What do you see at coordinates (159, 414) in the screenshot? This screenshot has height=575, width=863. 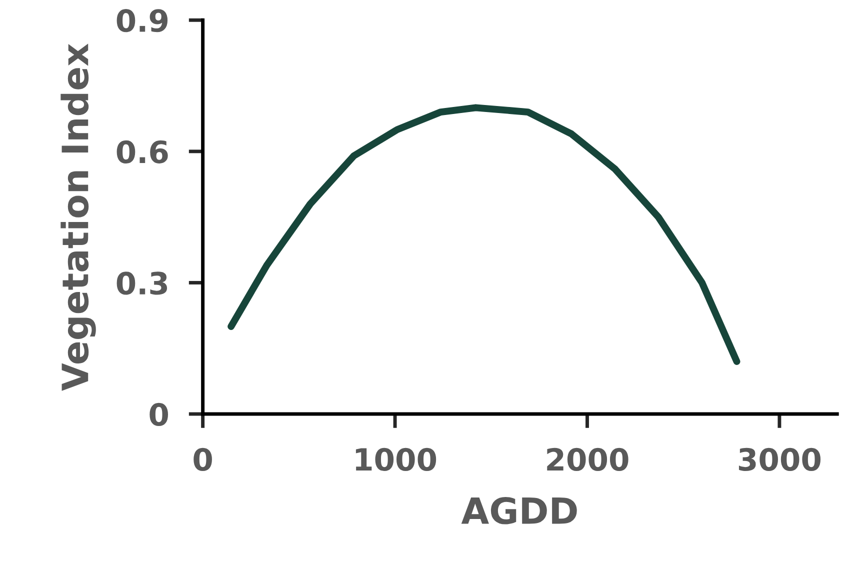 I see `y-tick-label: 0` at bounding box center [159, 414].